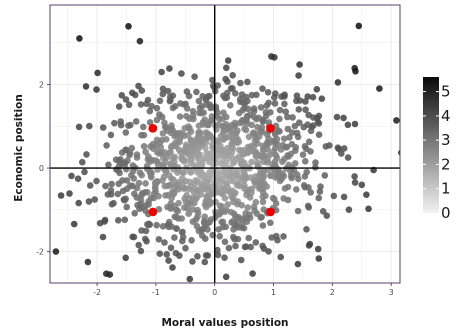  I want to click on x-tick-label: -1, so click(156, 292).